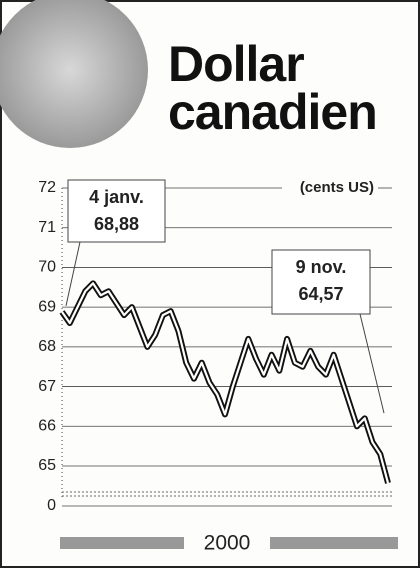 The image size is (420, 568). Describe the element at coordinates (74, 74) in the screenshot. I see `coin` at that location.